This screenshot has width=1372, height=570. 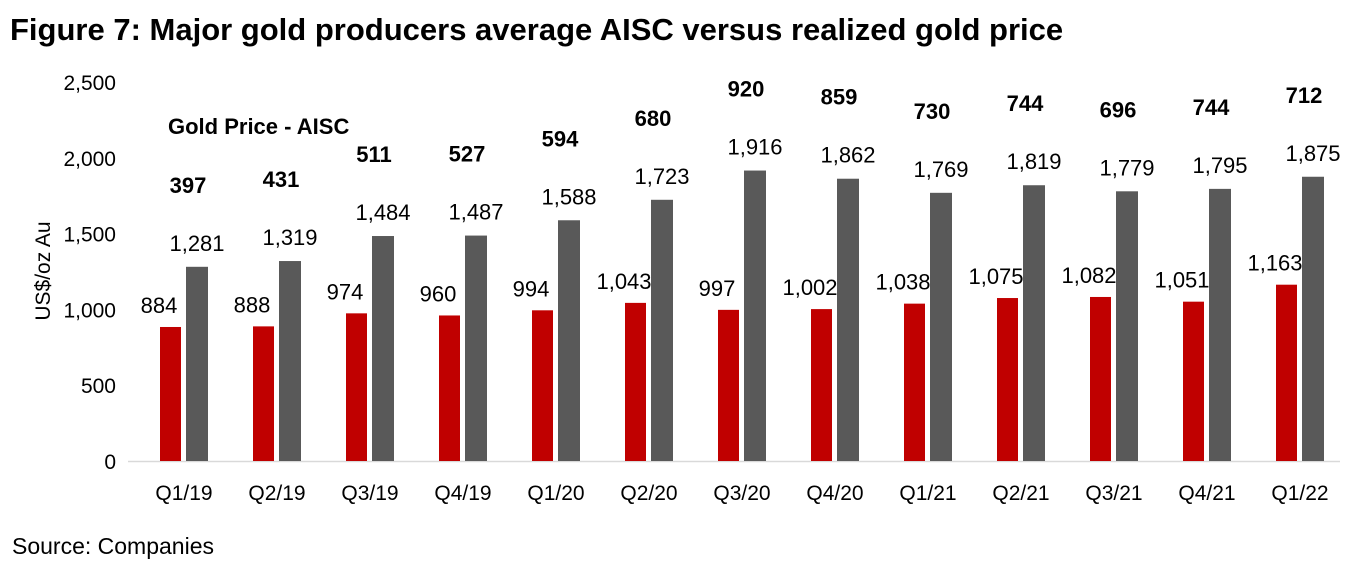 What do you see at coordinates (847, 155) in the screenshot?
I see `data-label-gold-price: 1,862` at bounding box center [847, 155].